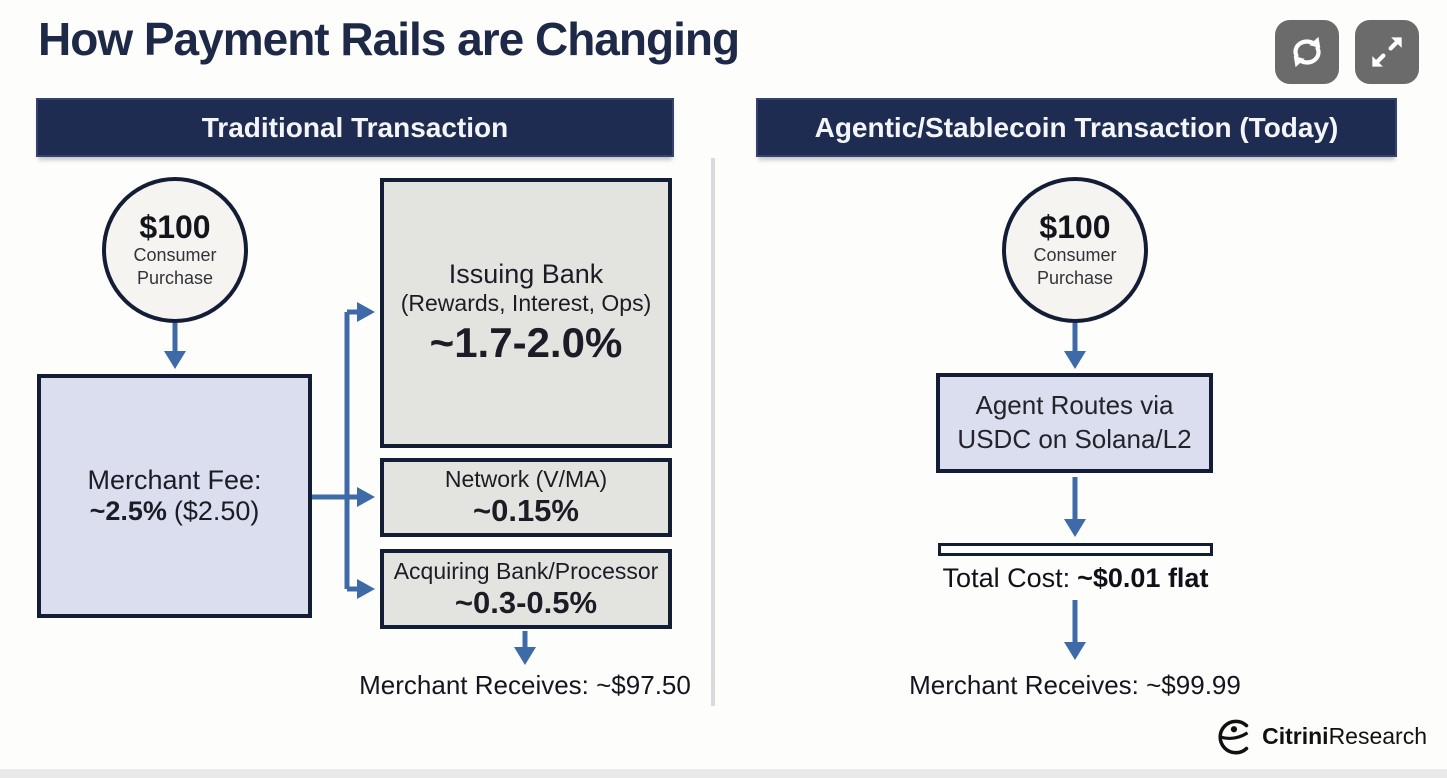 This screenshot has height=778, width=1447. Describe the element at coordinates (355, 127) in the screenshot. I see `left-panel-header: Traditional Transaction` at that location.